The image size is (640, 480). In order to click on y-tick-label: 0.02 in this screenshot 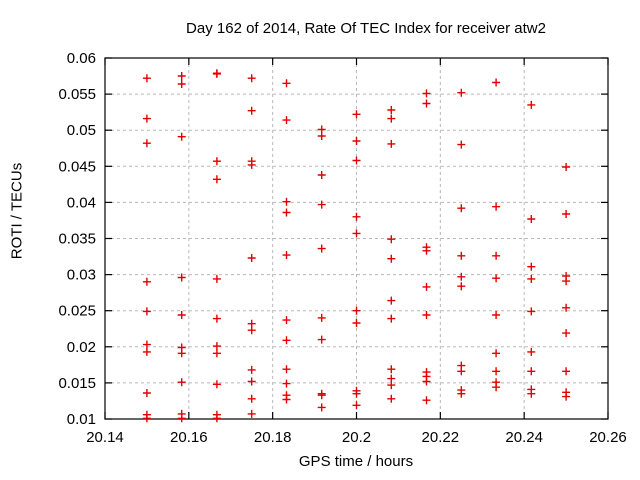, I will do `click(81, 347)`.